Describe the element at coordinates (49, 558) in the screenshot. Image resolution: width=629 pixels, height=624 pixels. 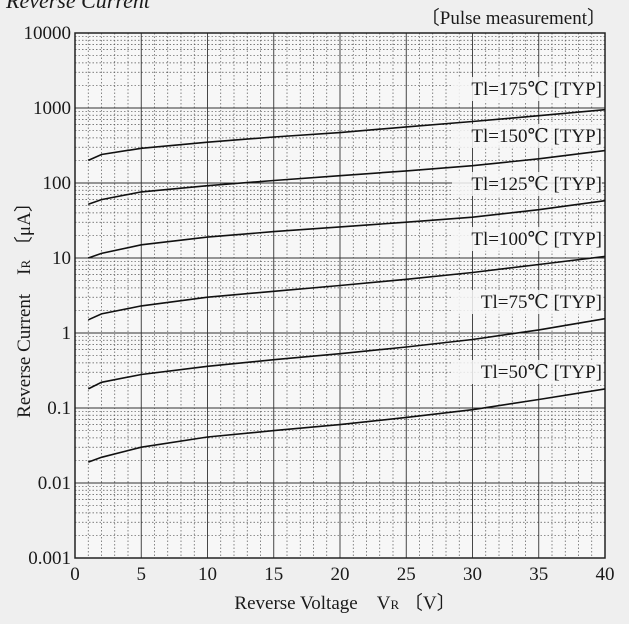
I see `y-tick-label: 0.001` at that location.